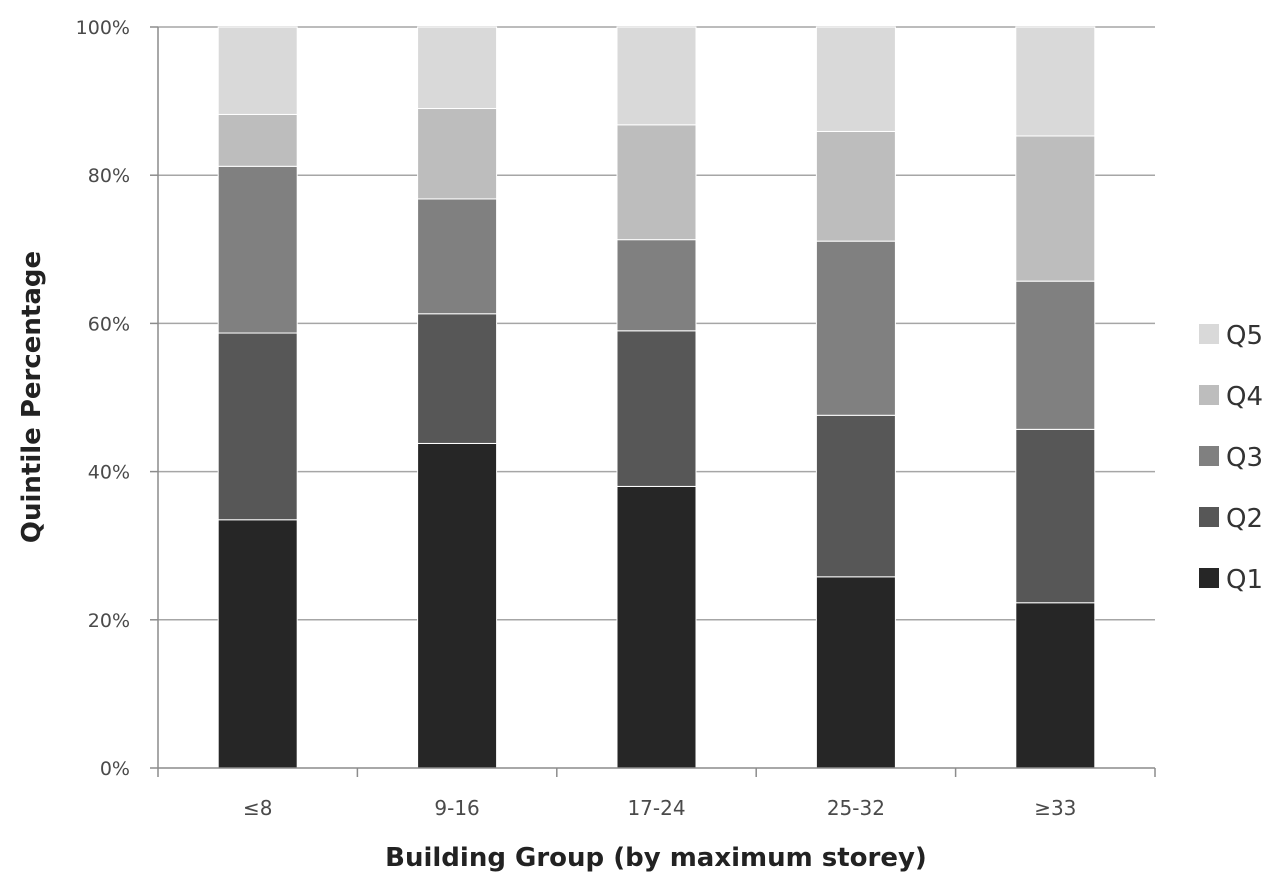 The image size is (1283, 879). Describe the element at coordinates (115, 769) in the screenshot. I see `y-tick-label: 0%` at that location.